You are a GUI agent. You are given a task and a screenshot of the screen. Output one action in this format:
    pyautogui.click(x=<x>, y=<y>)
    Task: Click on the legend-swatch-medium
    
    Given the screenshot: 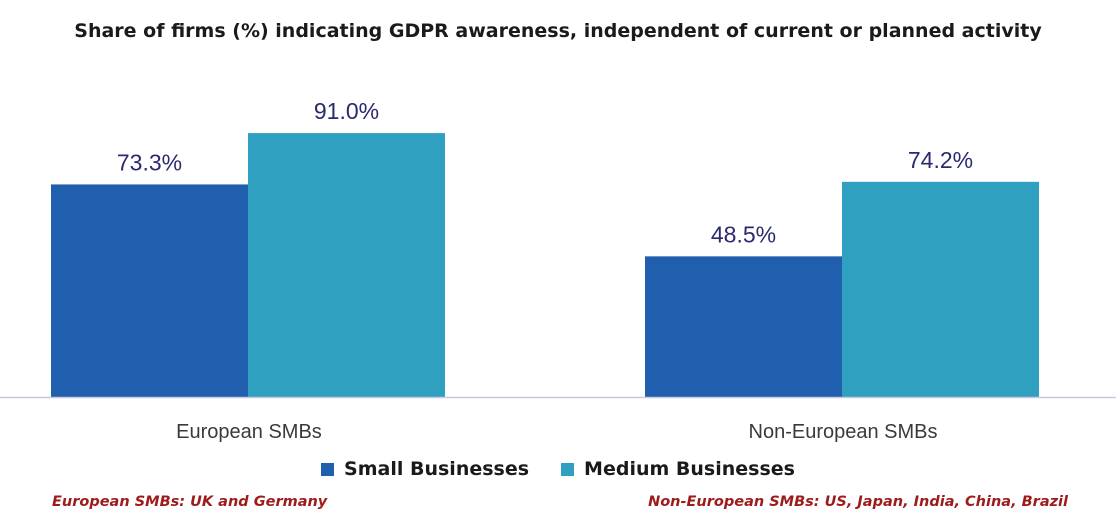 What is the action you would take?
    pyautogui.click(x=568, y=469)
    